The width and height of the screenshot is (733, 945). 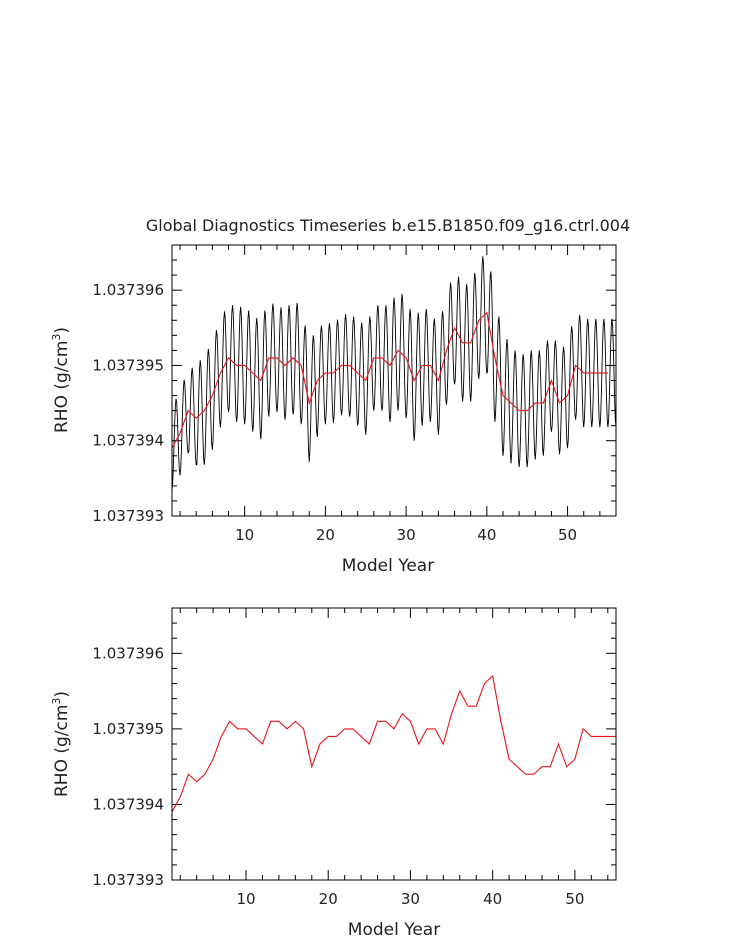 I want to click on bottom-series-line-annual, so click(x=394, y=743).